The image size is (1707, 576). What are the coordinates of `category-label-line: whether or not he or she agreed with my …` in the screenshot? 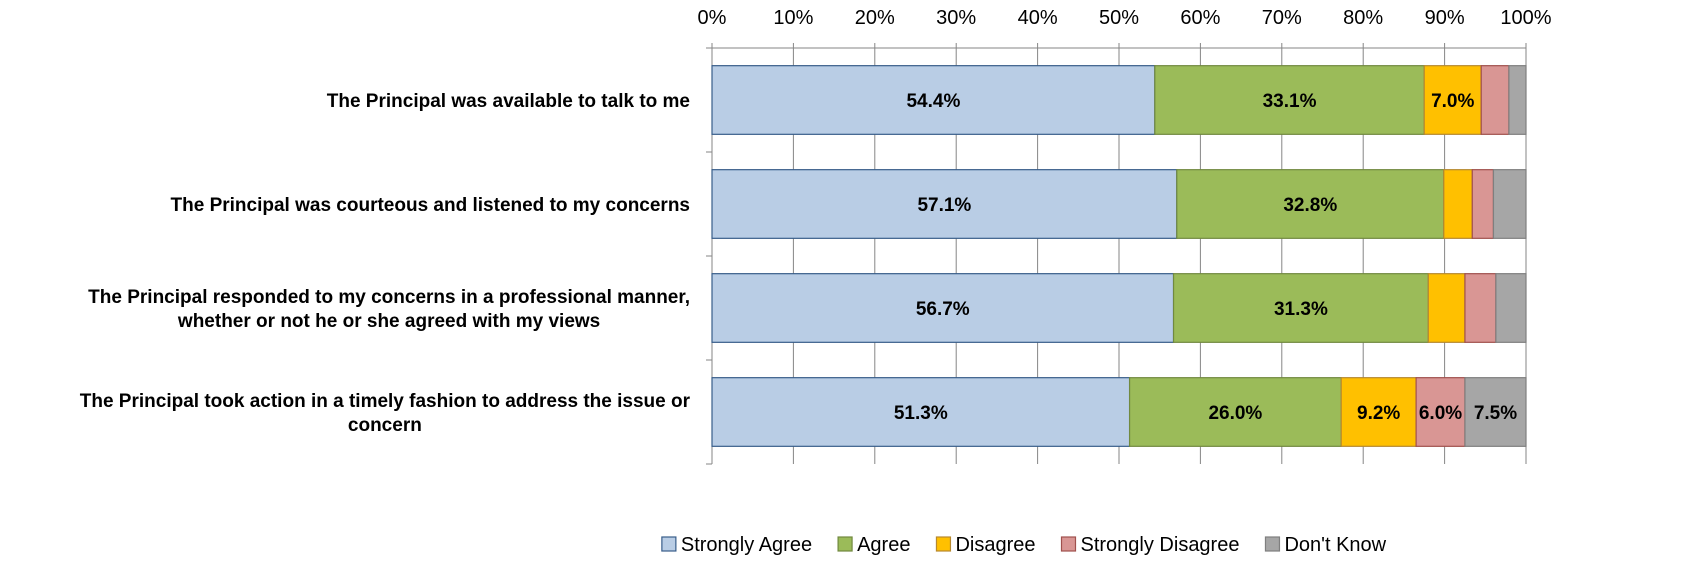 It's located at (388, 321).